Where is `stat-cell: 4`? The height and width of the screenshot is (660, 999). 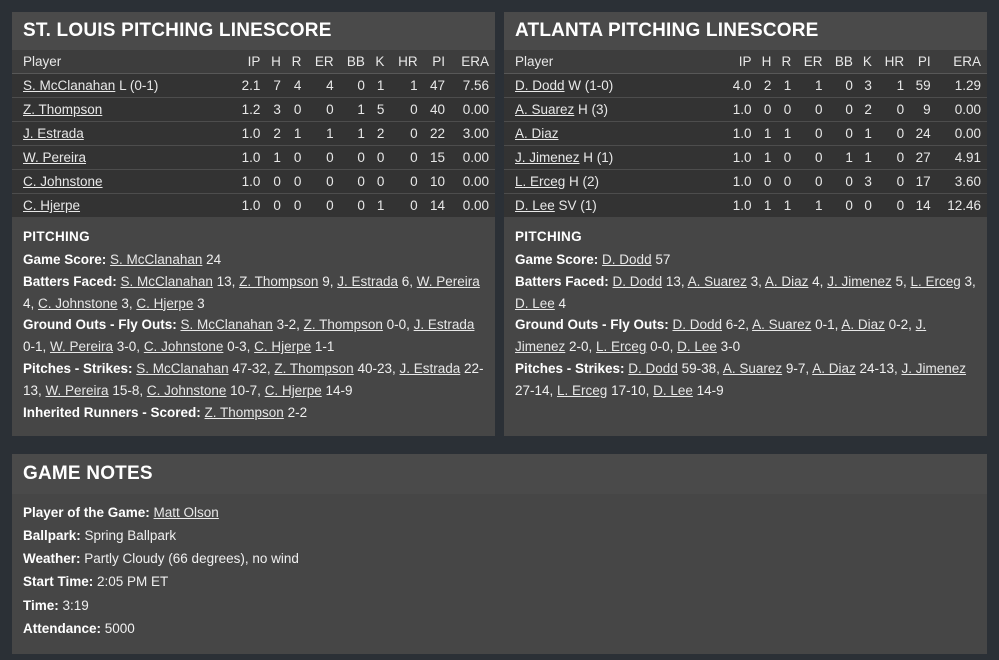
stat-cell: 4 is located at coordinates (297, 85).